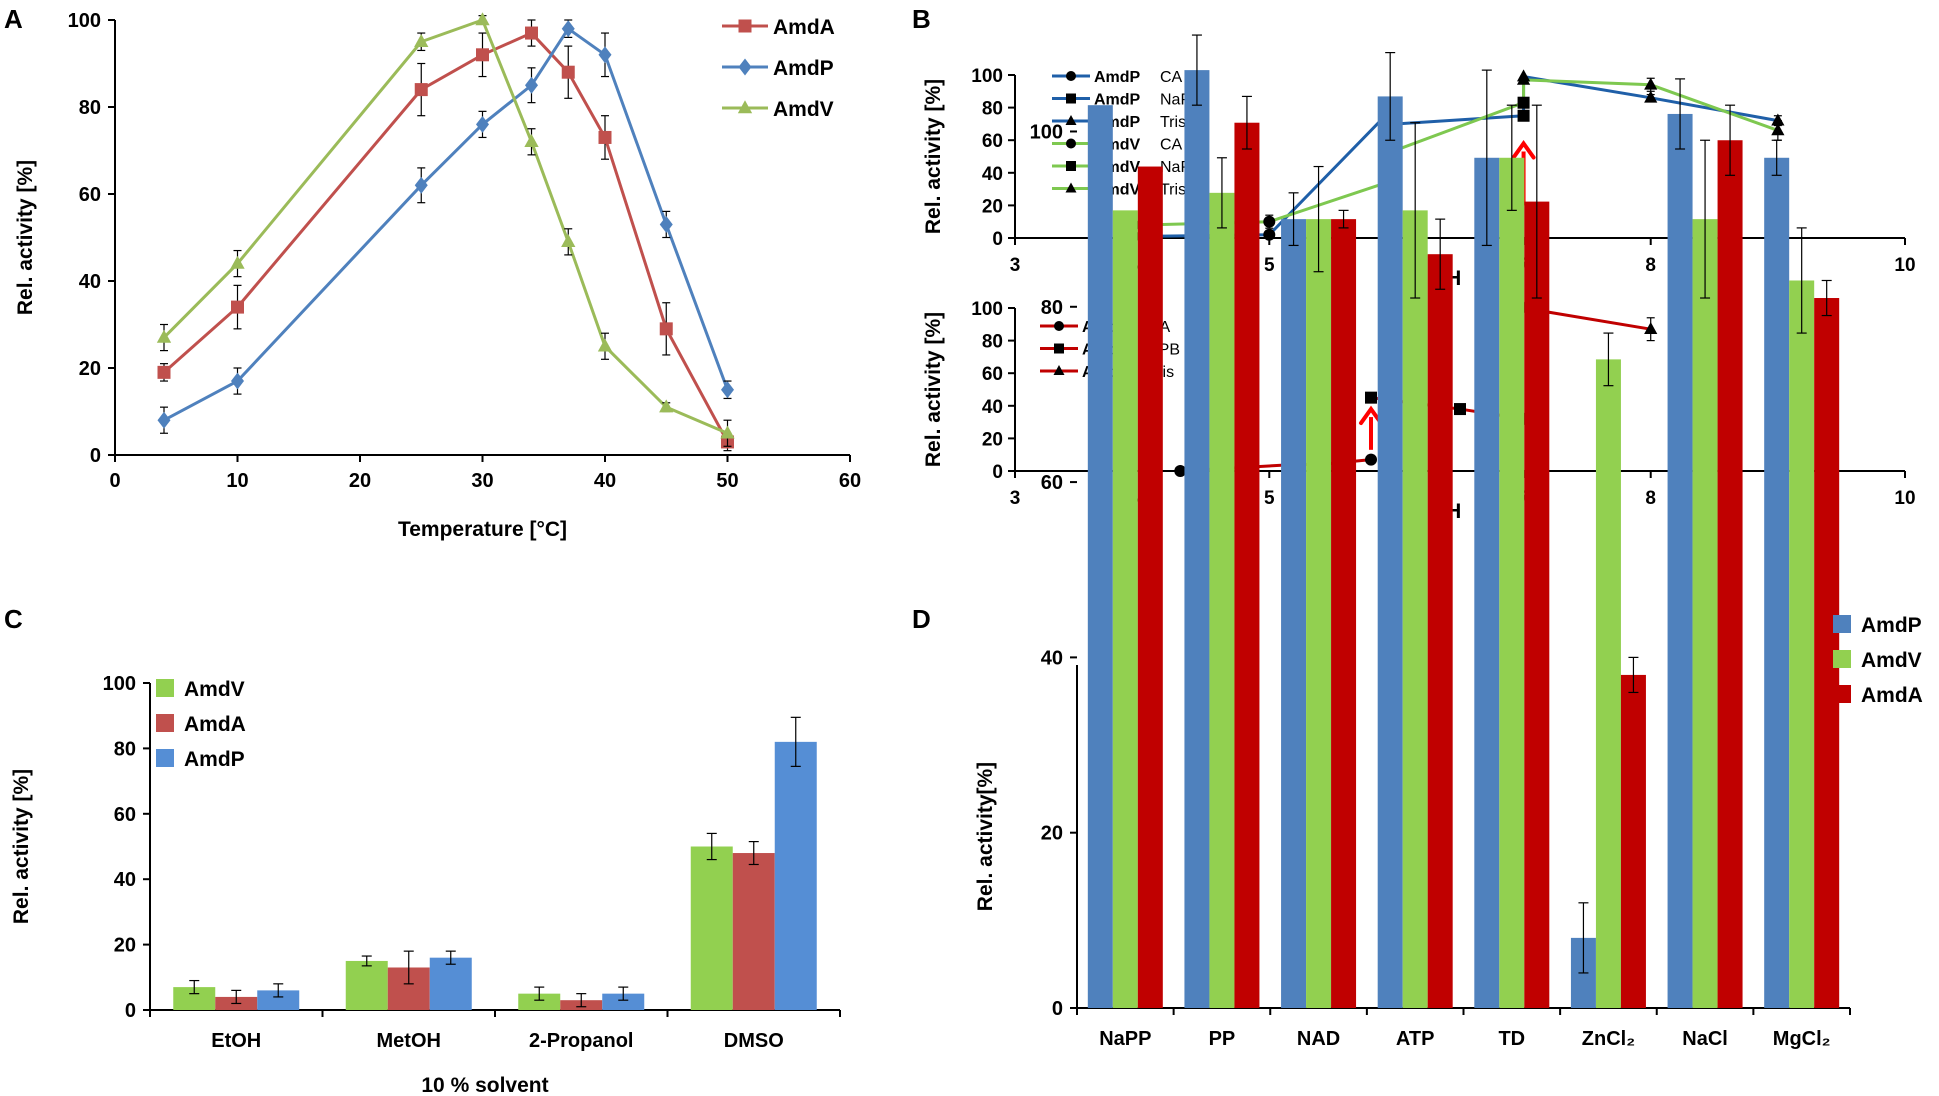 The image size is (1939, 1096). I want to click on category-label: DMSO, so click(754, 1041).